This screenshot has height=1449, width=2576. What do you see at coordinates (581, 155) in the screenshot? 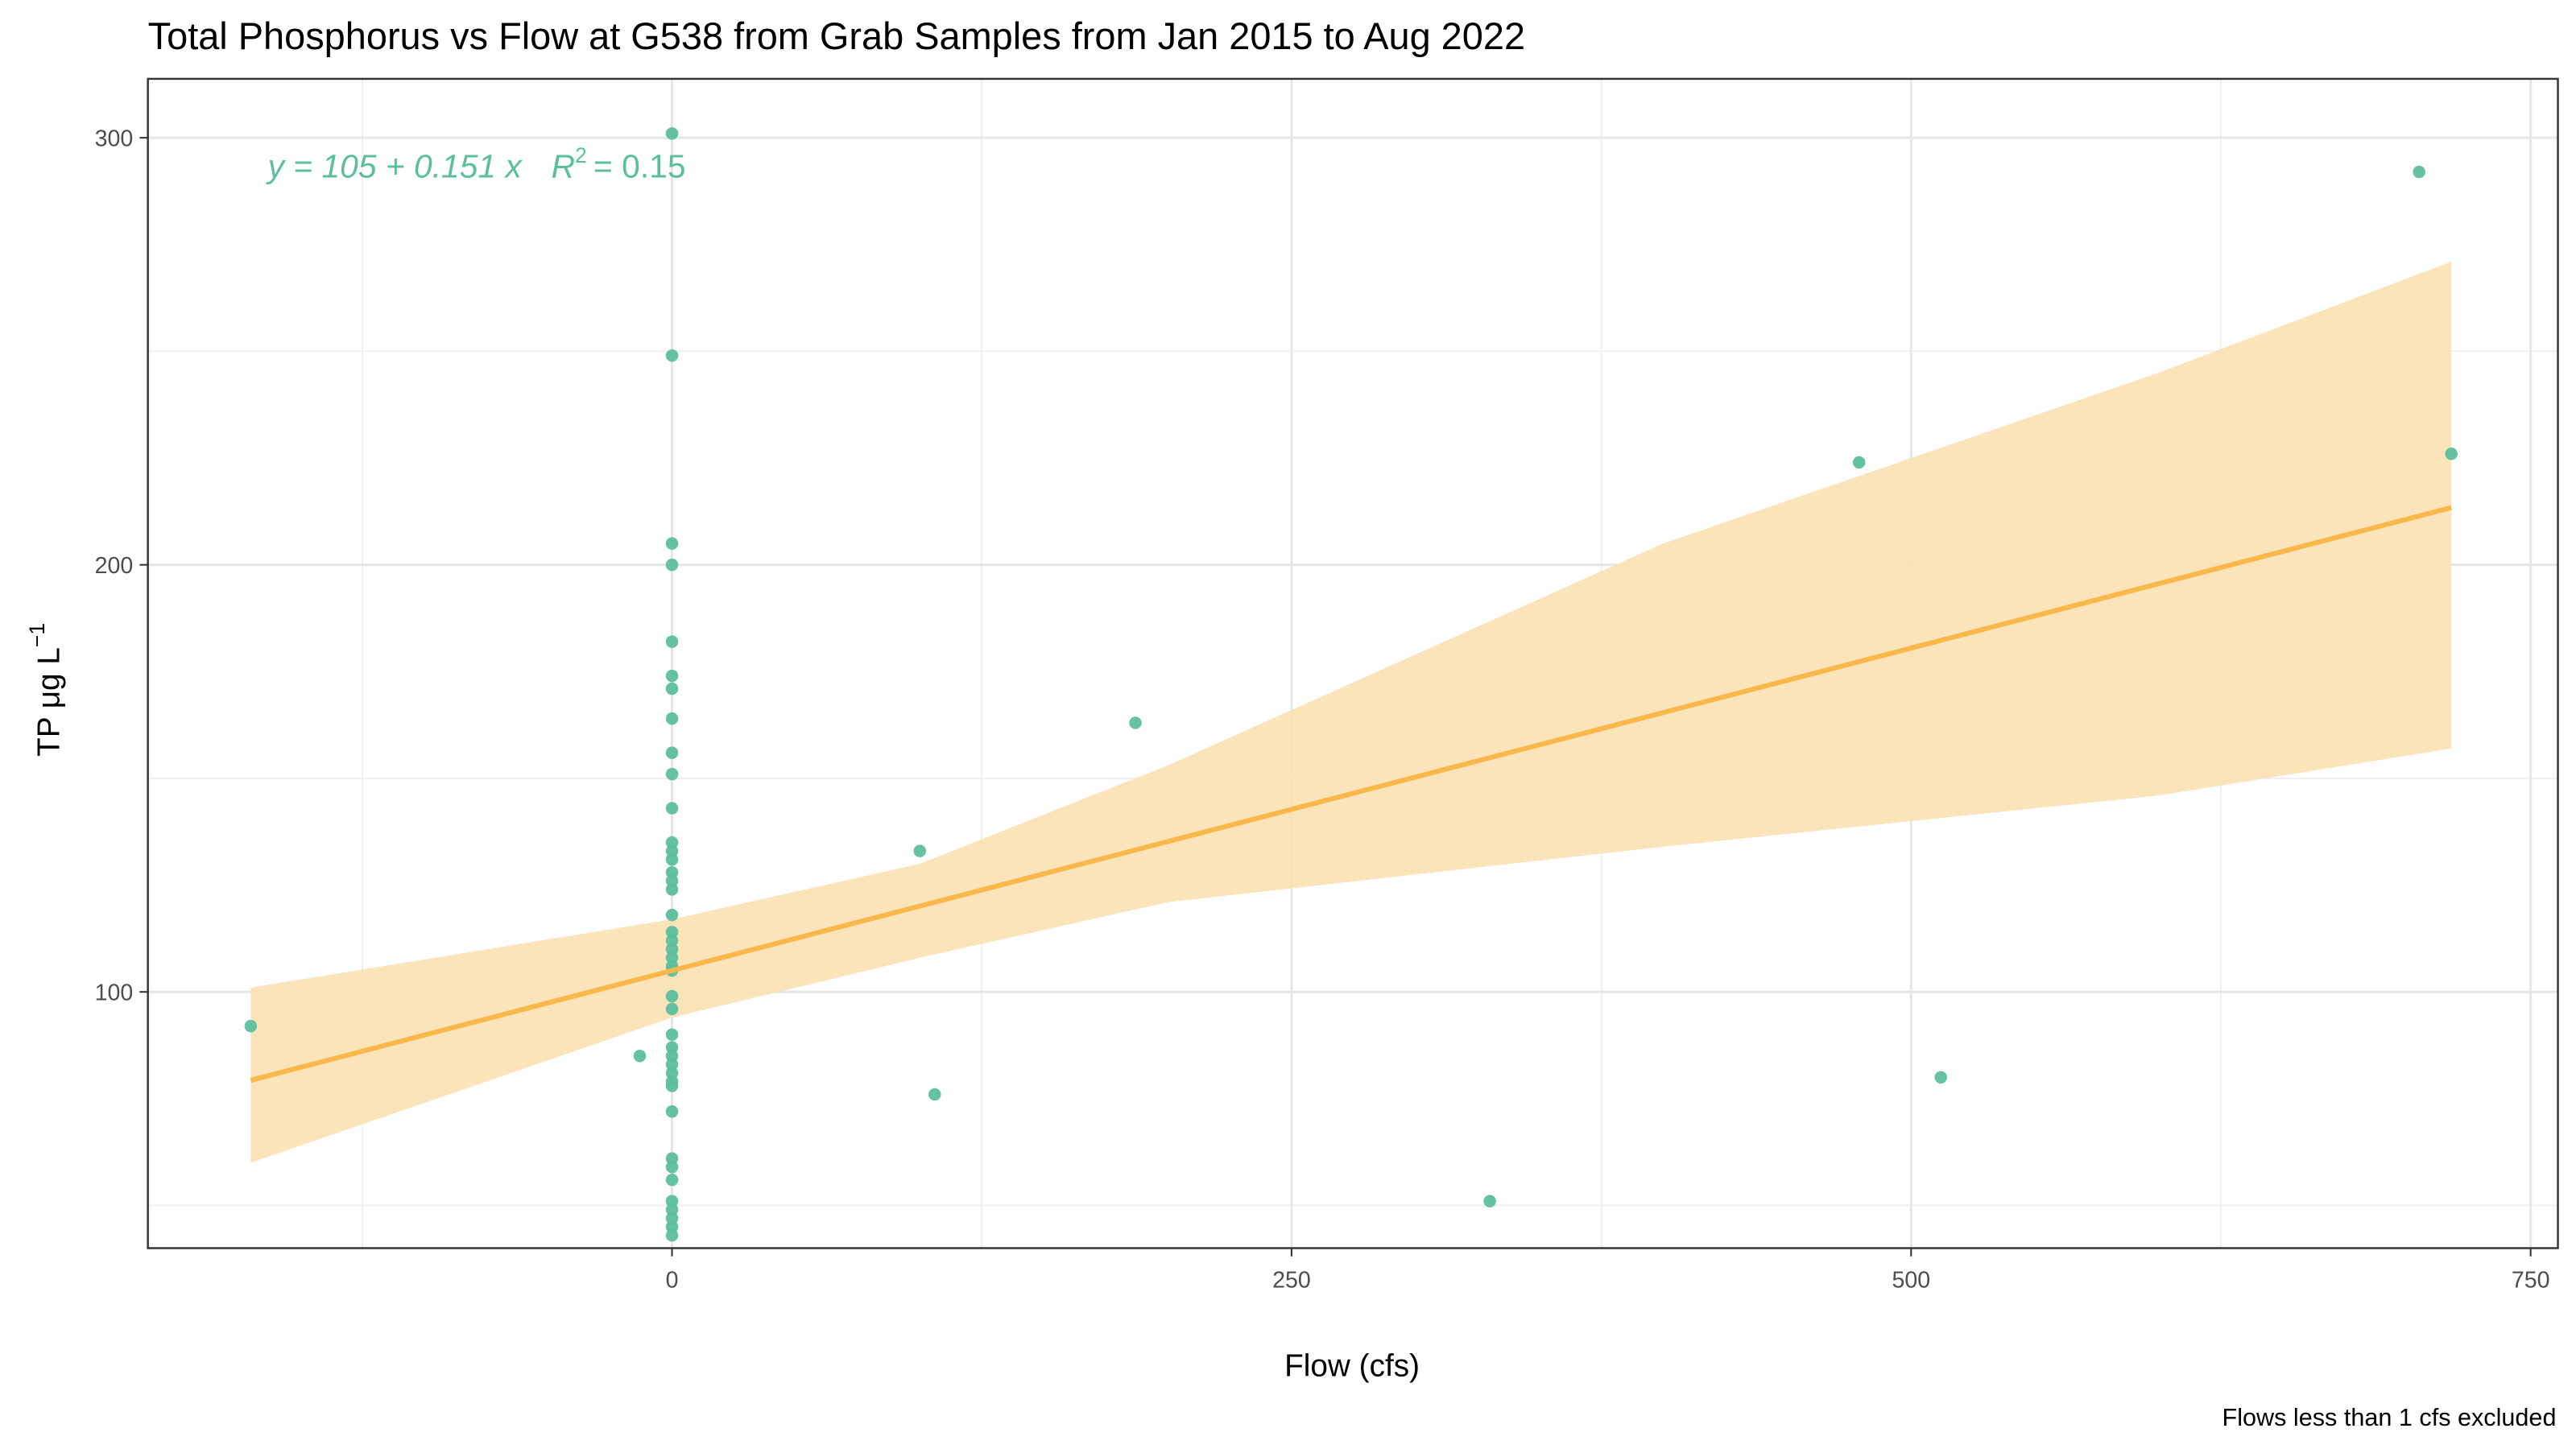
I see `r2-exponent: 2` at bounding box center [581, 155].